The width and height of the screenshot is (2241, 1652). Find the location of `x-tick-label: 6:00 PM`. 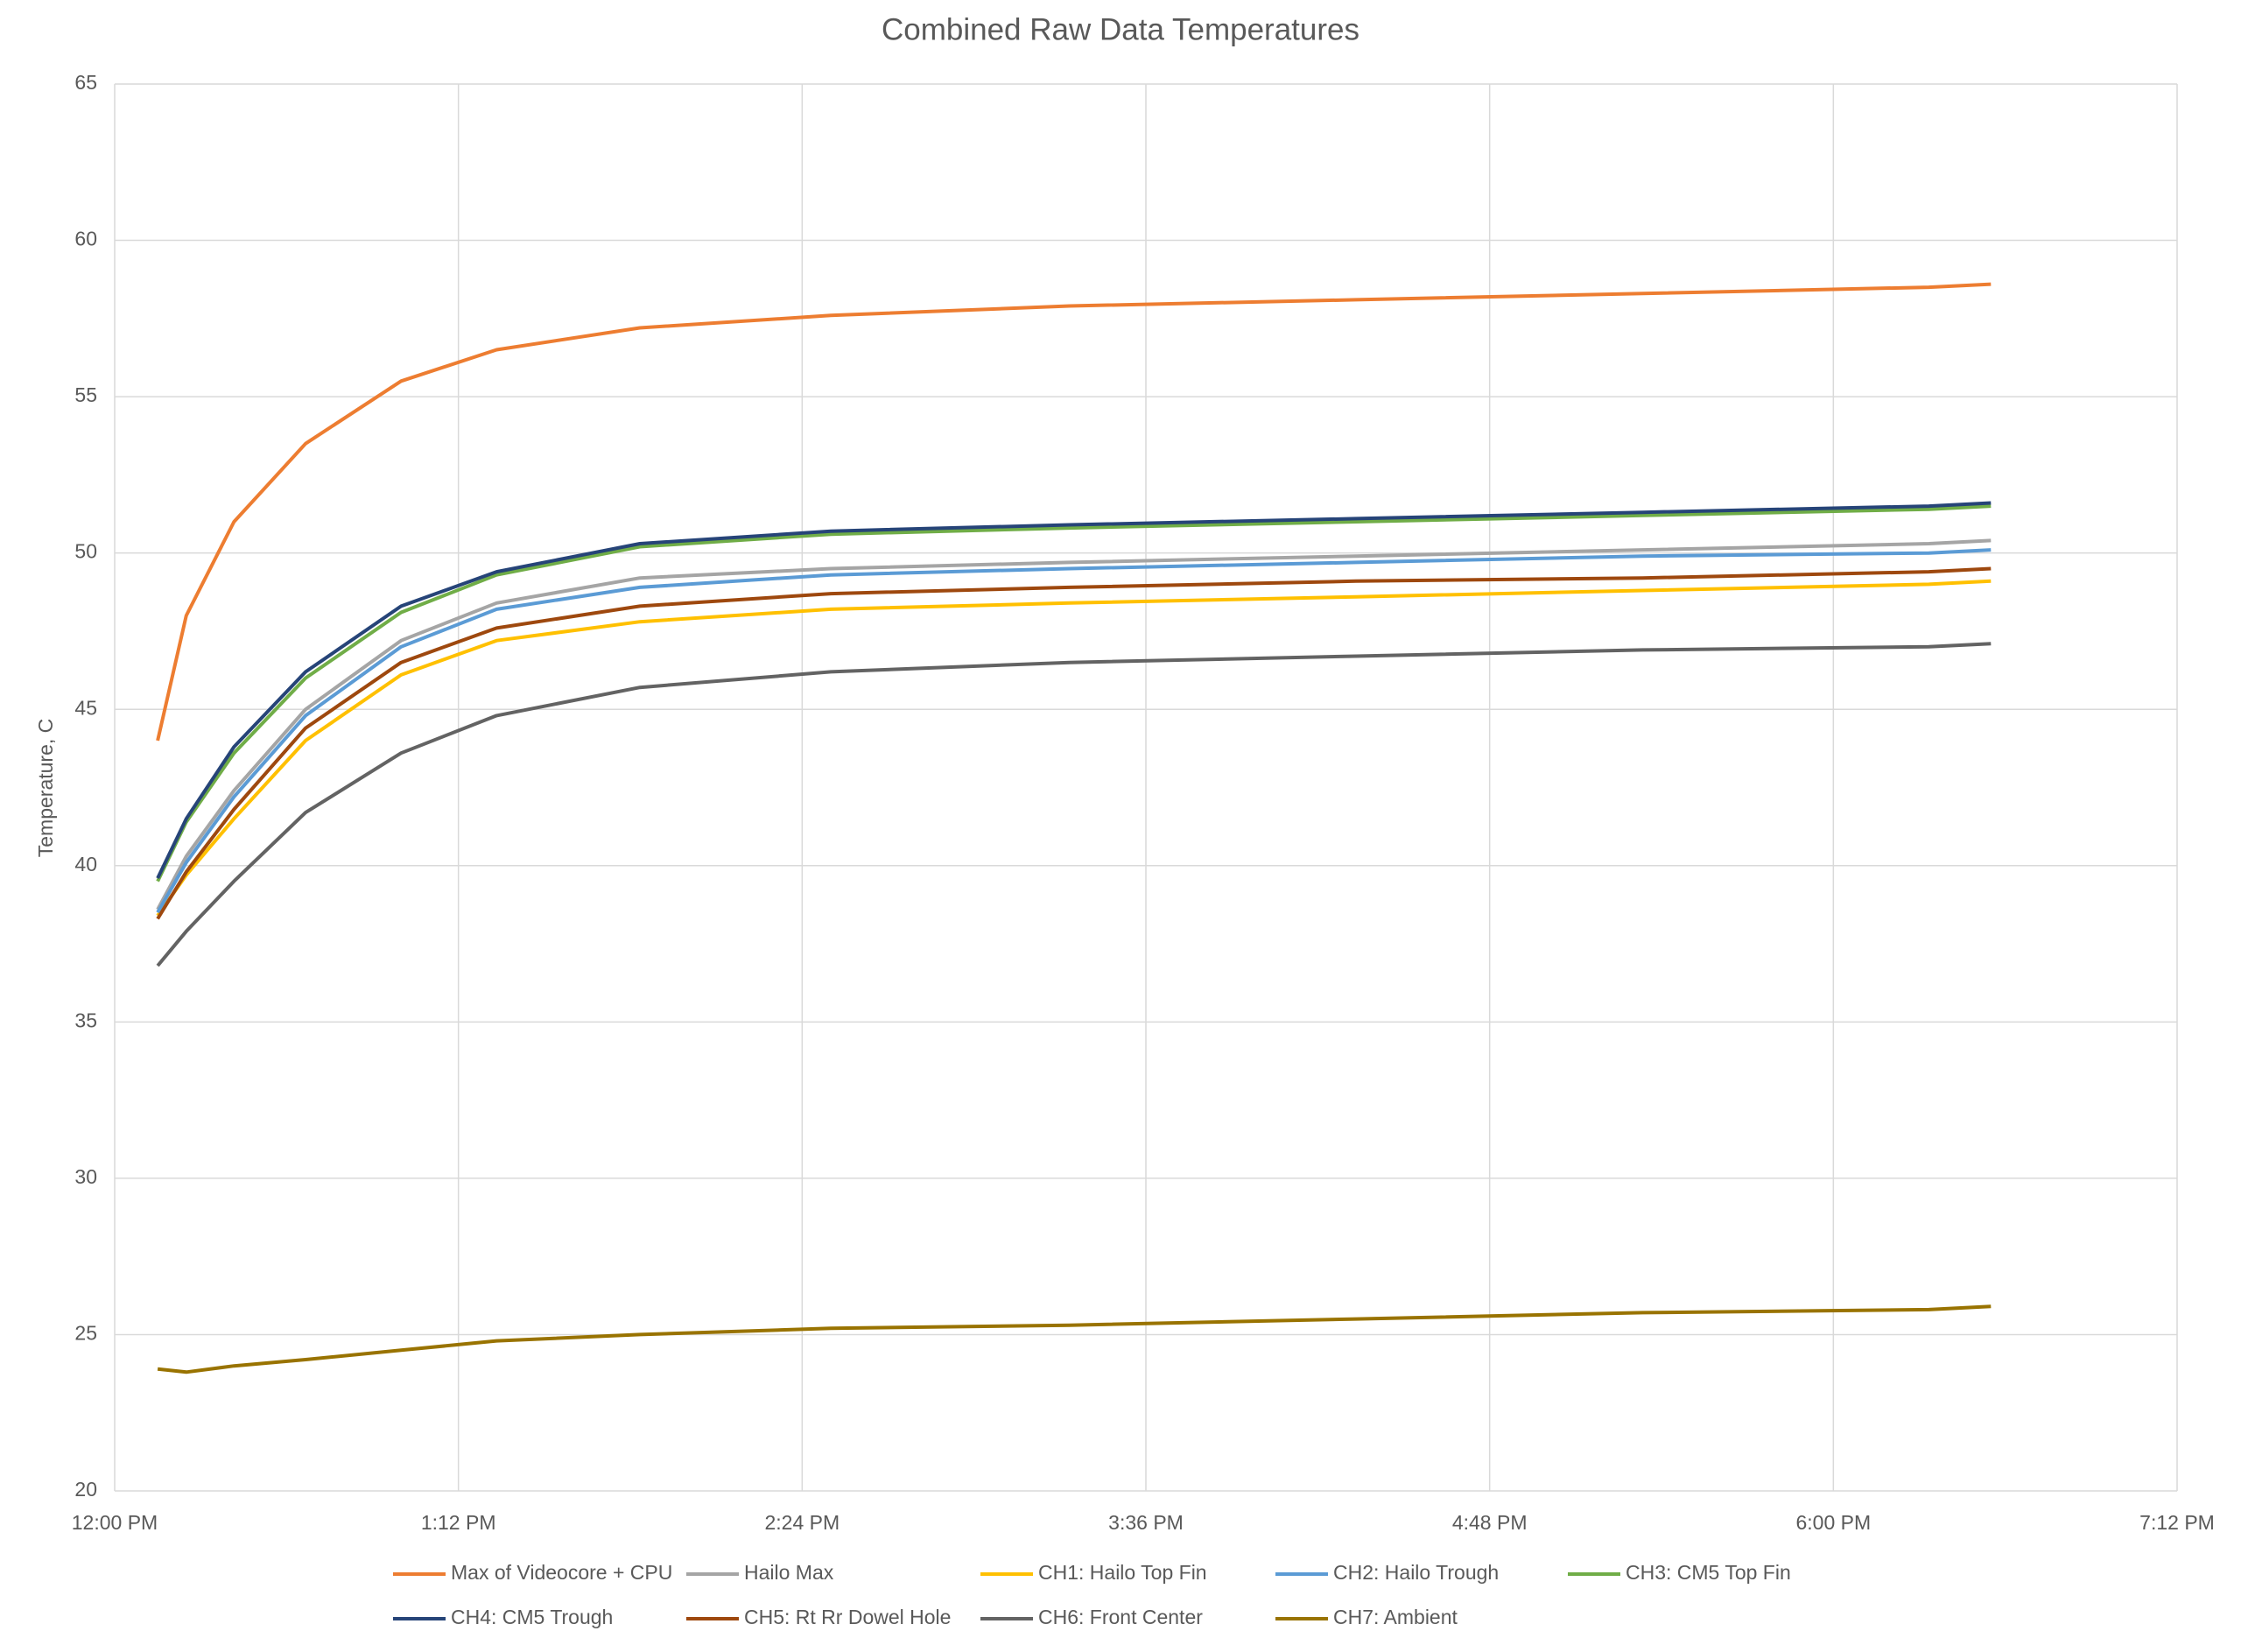

x-tick-label: 6:00 PM is located at coordinates (1834, 1522).